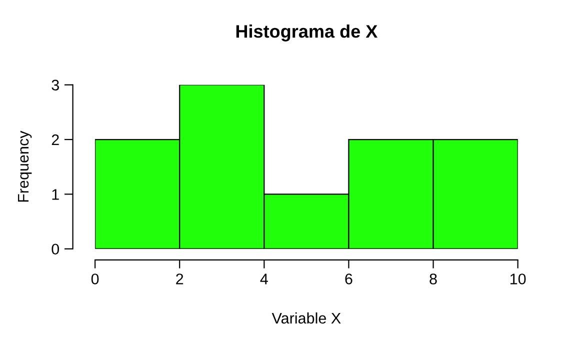 The image size is (576, 355). Describe the element at coordinates (25, 166) in the screenshot. I see `y-axis-title: Frequency` at that location.